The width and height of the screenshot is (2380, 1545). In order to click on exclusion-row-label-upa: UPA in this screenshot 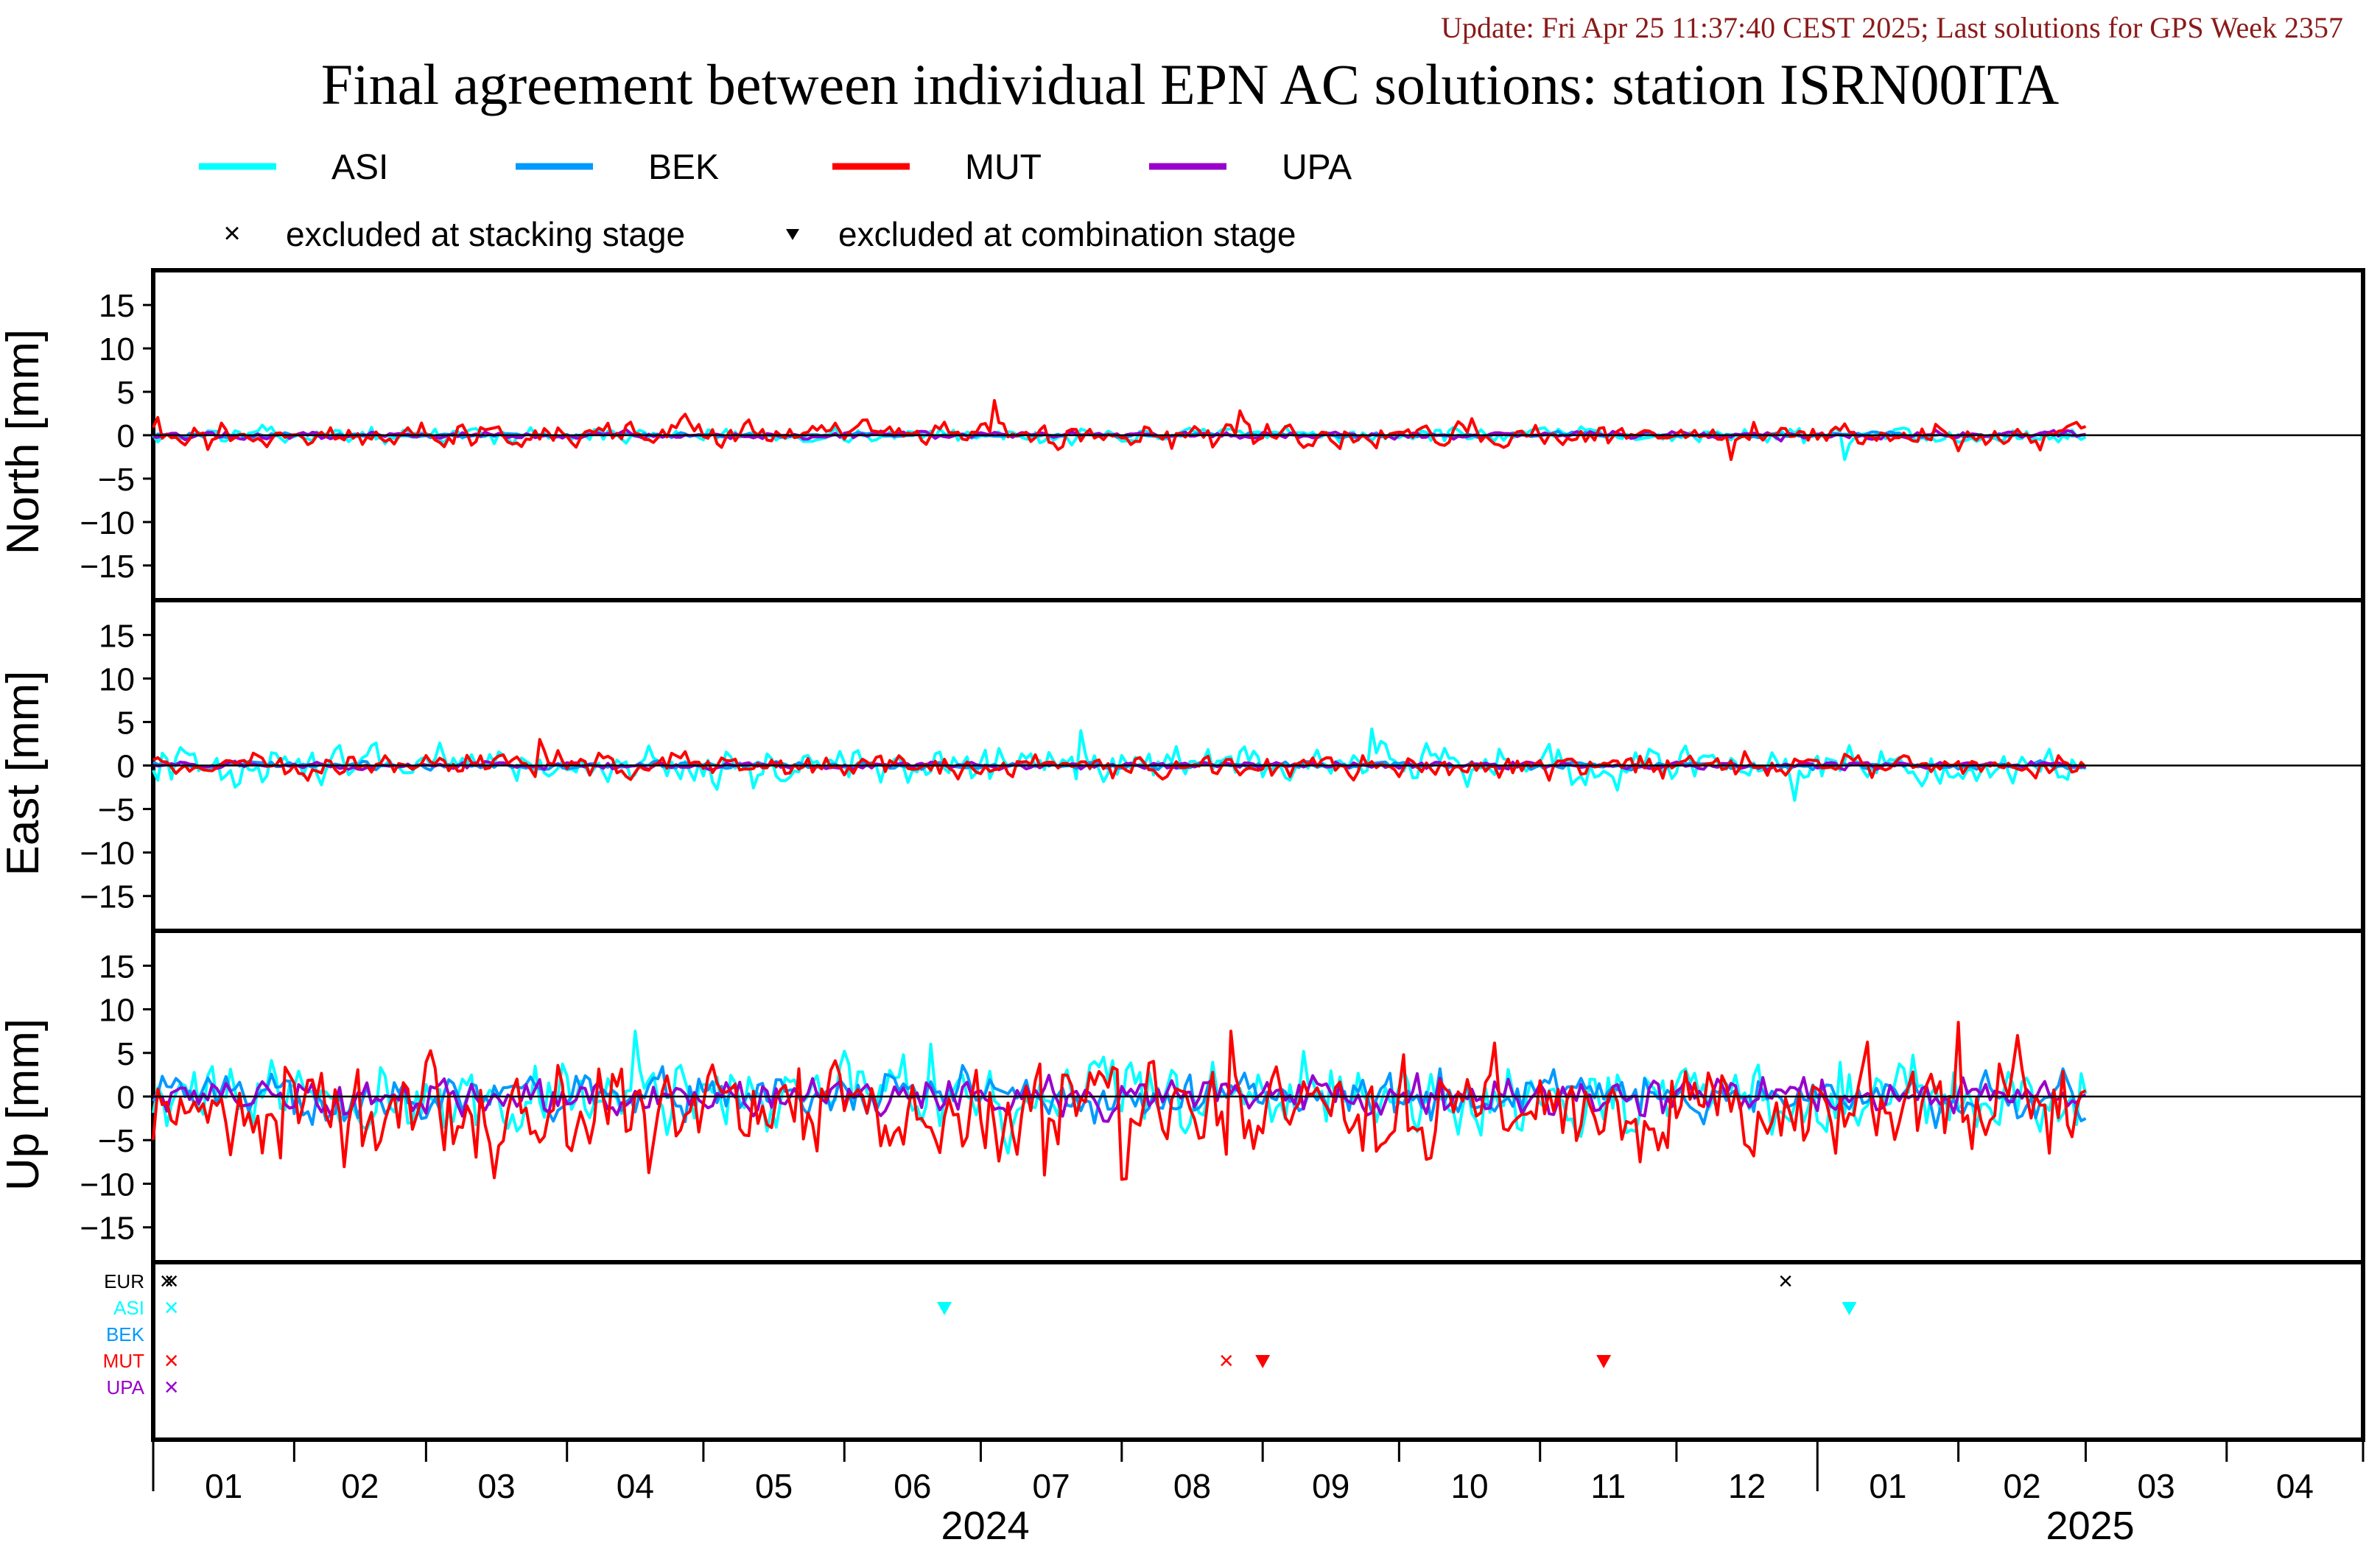, I will do `click(125, 1387)`.